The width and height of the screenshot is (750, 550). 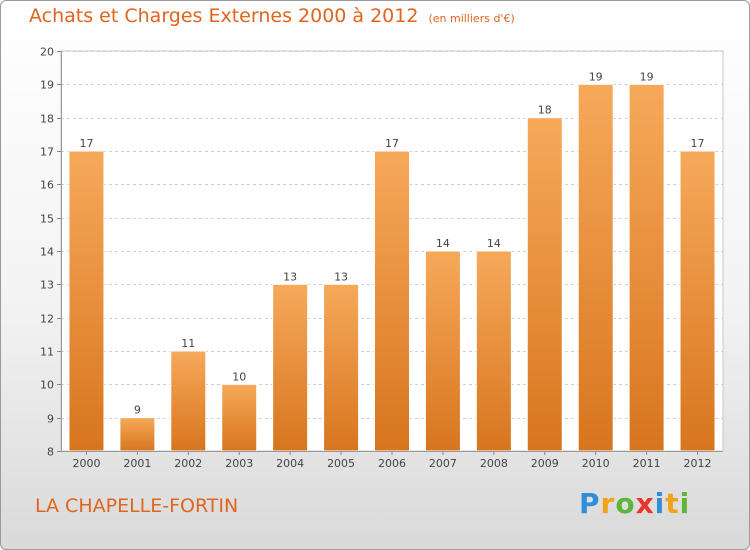 What do you see at coordinates (50, 419) in the screenshot?
I see `y-tick-label: 9` at bounding box center [50, 419].